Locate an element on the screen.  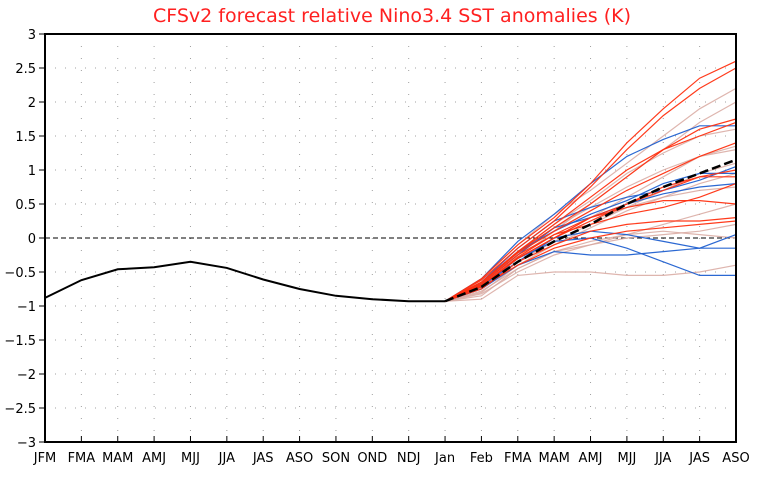
y-tick-label: −2 is located at coordinates (26, 375).